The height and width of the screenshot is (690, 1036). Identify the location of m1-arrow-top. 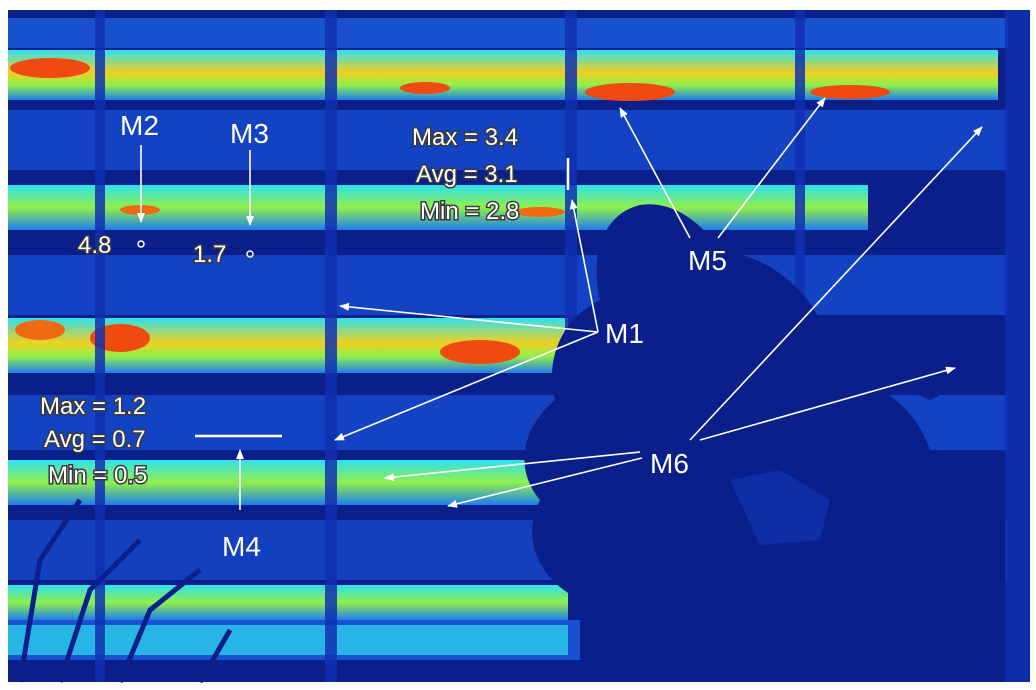
(584, 266).